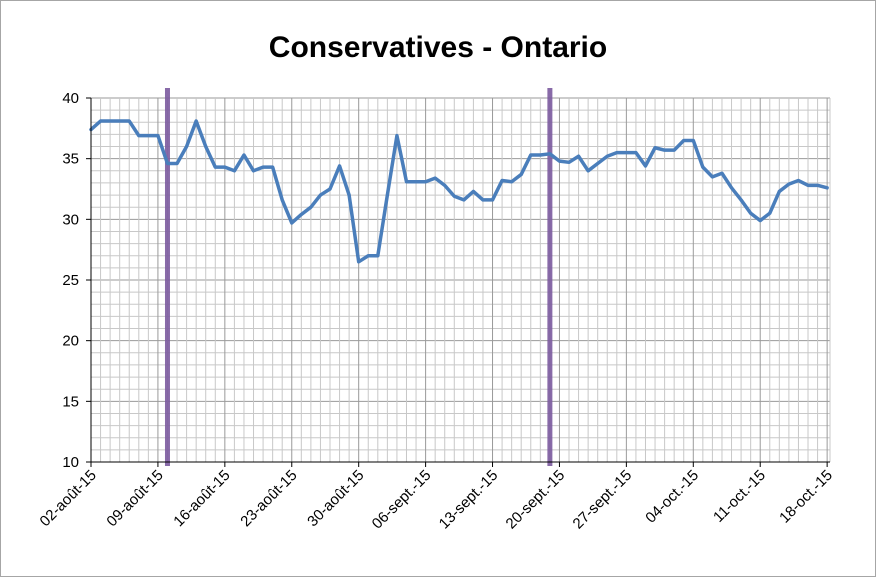  Describe the element at coordinates (70, 341) in the screenshot. I see `y-tick-label: 20` at that location.